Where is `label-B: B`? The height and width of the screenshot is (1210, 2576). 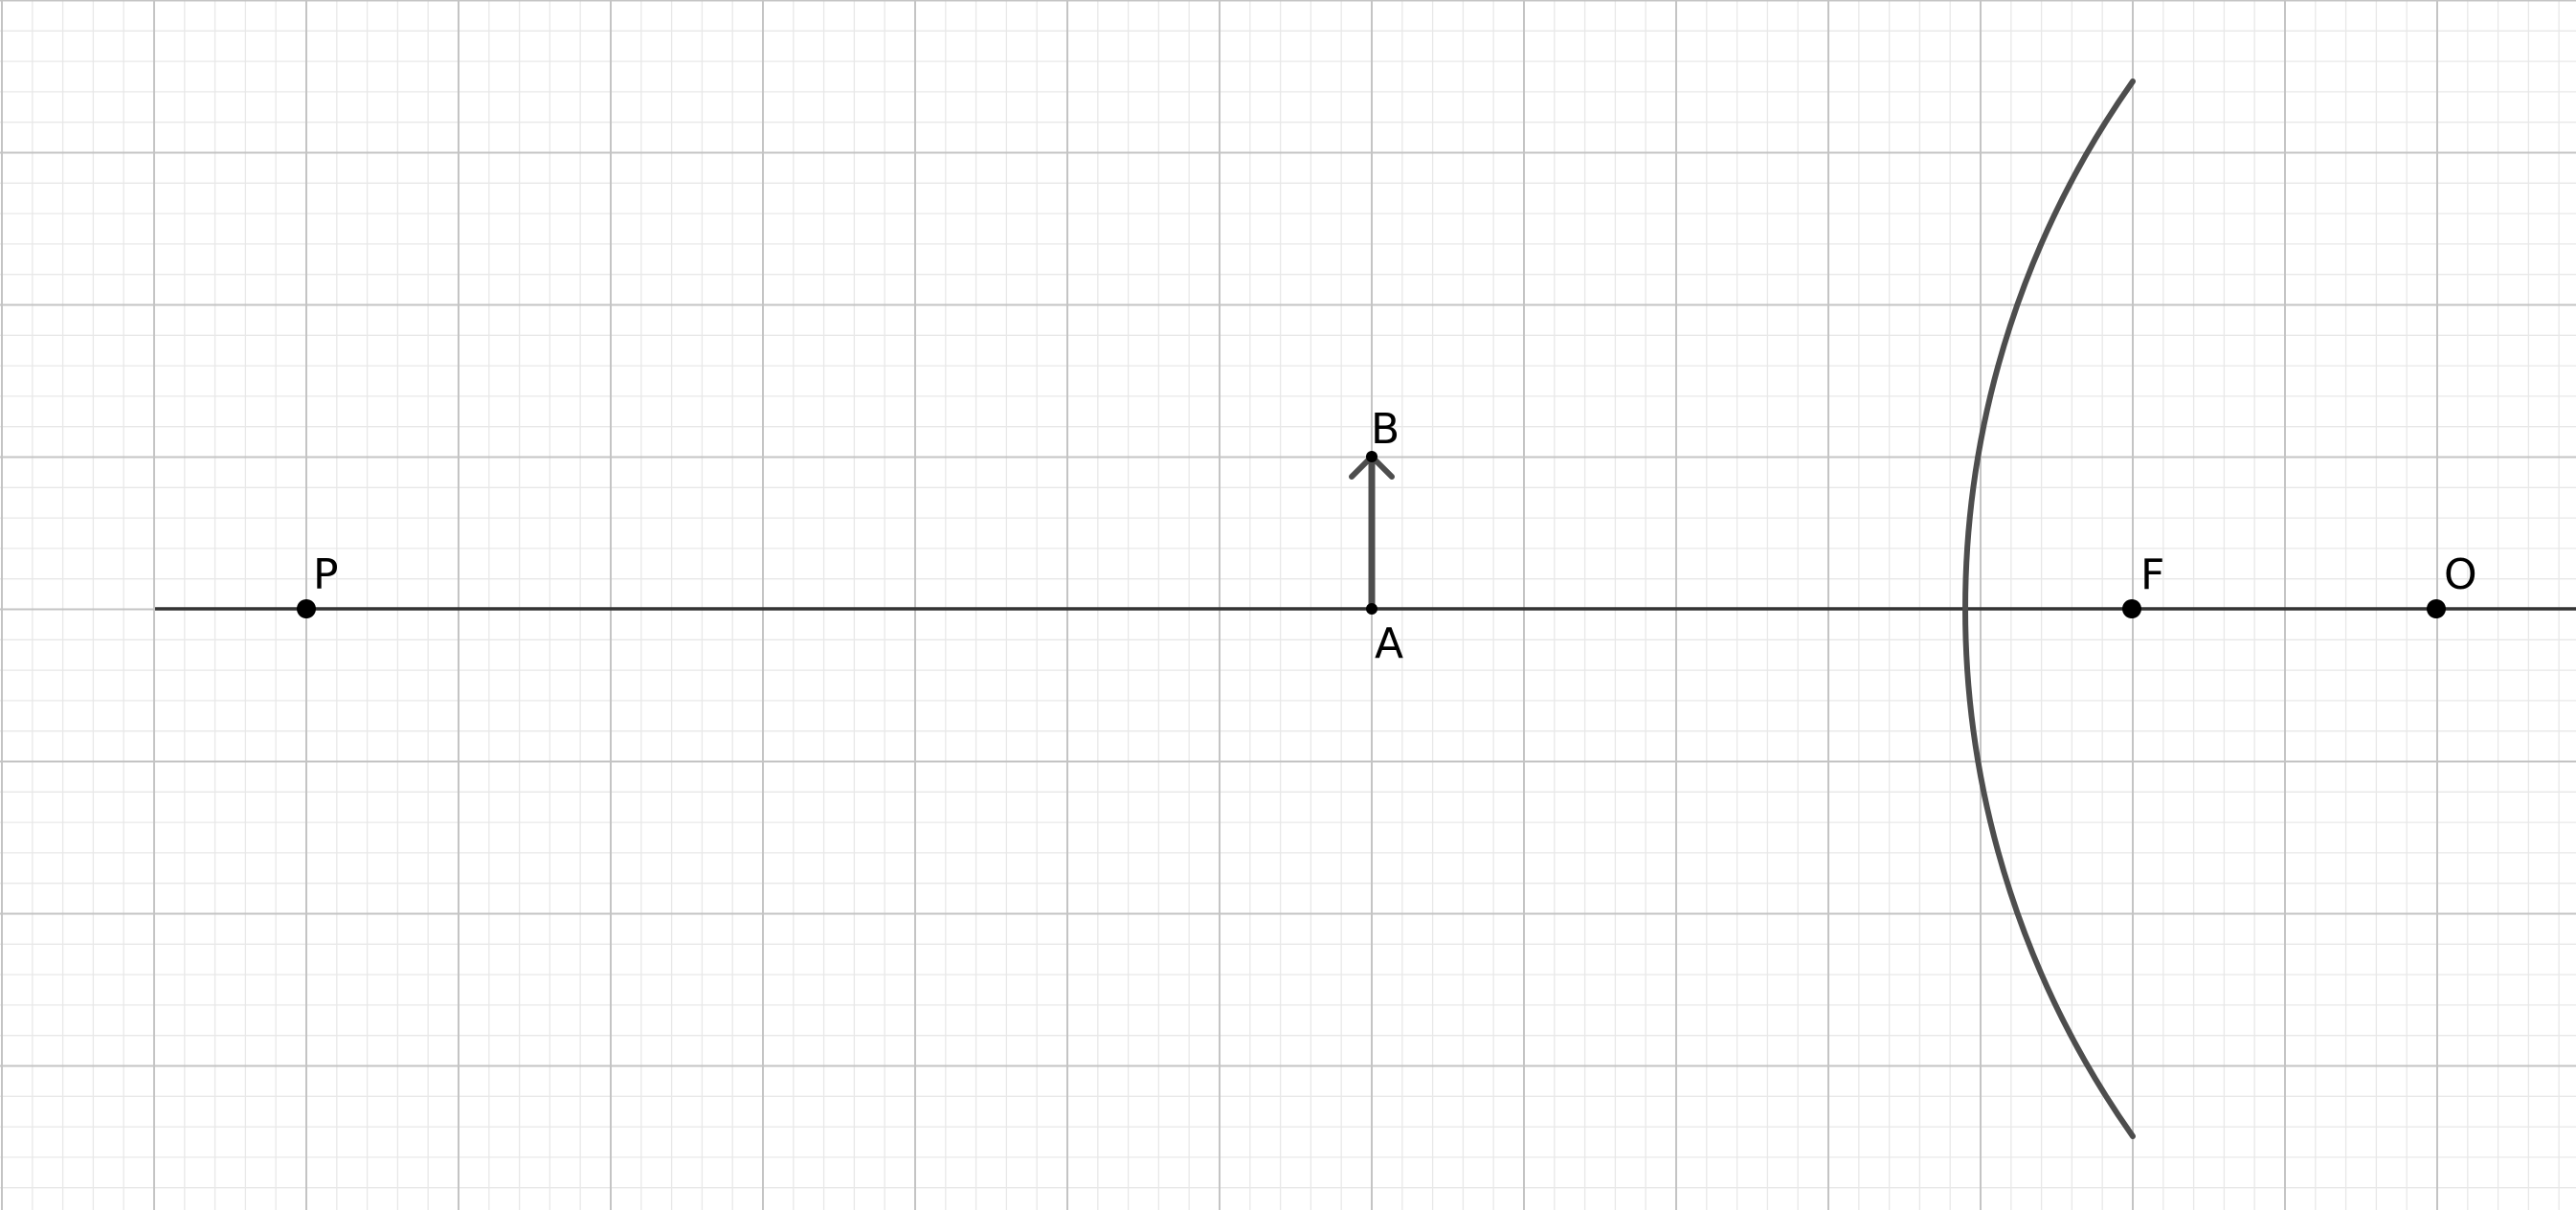 label-B: B is located at coordinates (1386, 429).